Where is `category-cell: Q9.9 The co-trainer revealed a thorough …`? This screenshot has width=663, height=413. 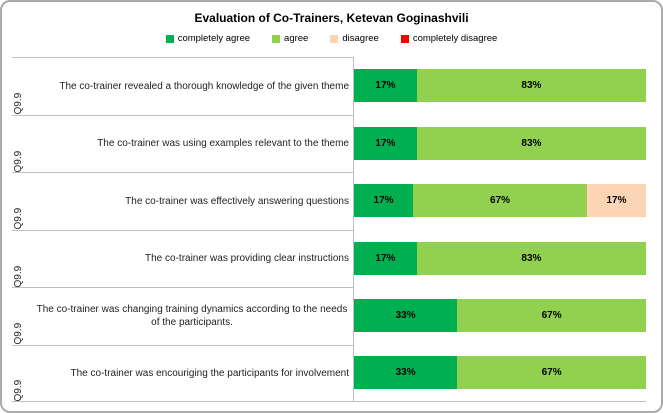
category-cell: Q9.9 The co-trainer revealed a thorough … is located at coordinates (183, 86).